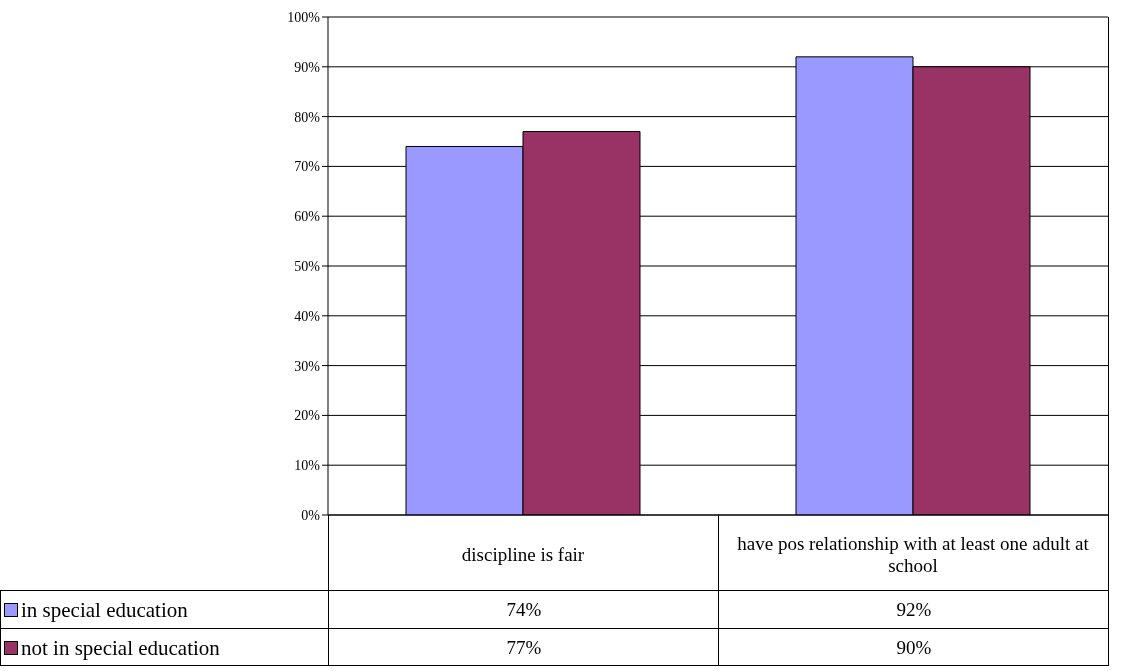 This screenshot has width=1121, height=671. What do you see at coordinates (307, 266) in the screenshot?
I see `y-tick-label: 50%` at bounding box center [307, 266].